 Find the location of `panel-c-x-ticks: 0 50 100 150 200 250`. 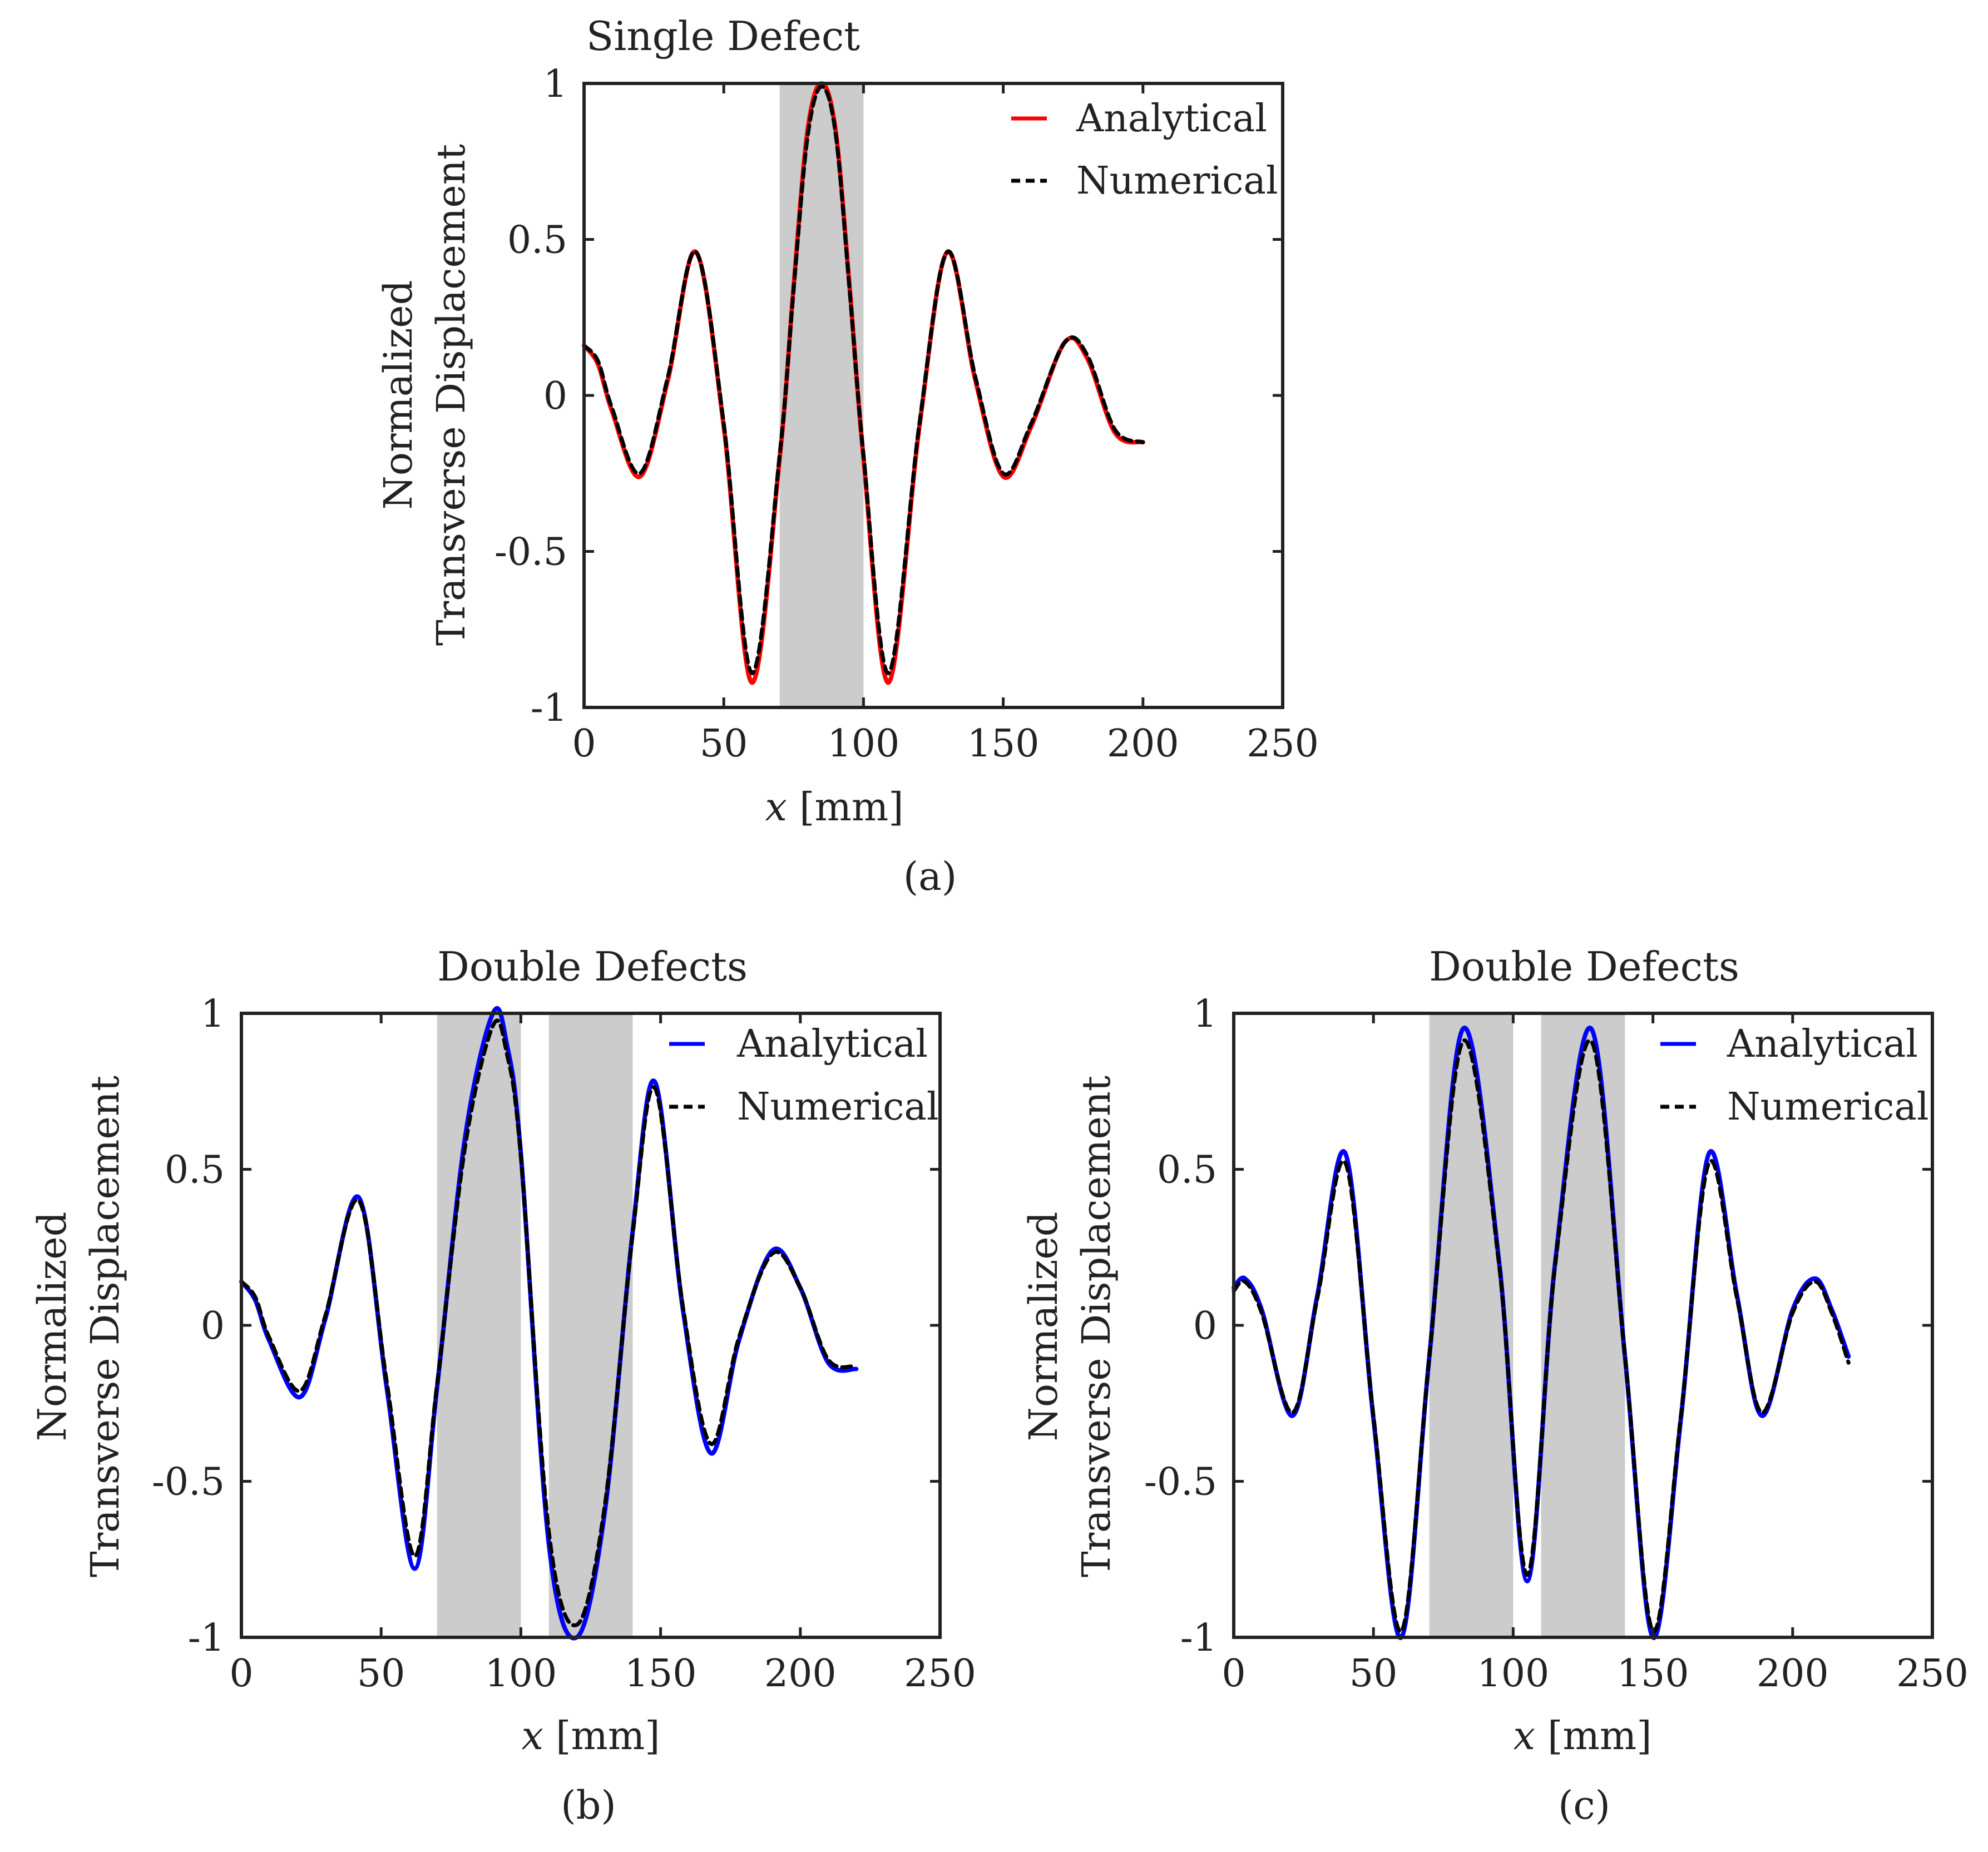

panel-c-x-ticks: 0 50 100 150 200 250 is located at coordinates (1596, 1354).